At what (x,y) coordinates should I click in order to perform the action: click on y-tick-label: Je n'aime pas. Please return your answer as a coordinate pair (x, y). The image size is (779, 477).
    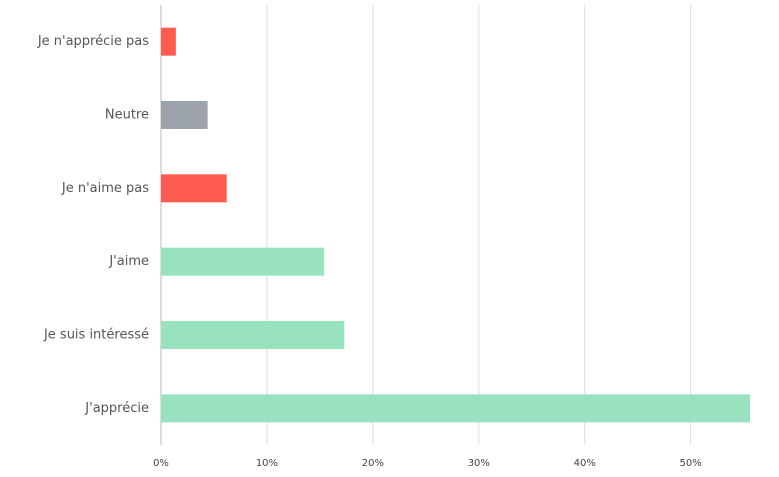
    Looking at the image, I should click on (105, 188).